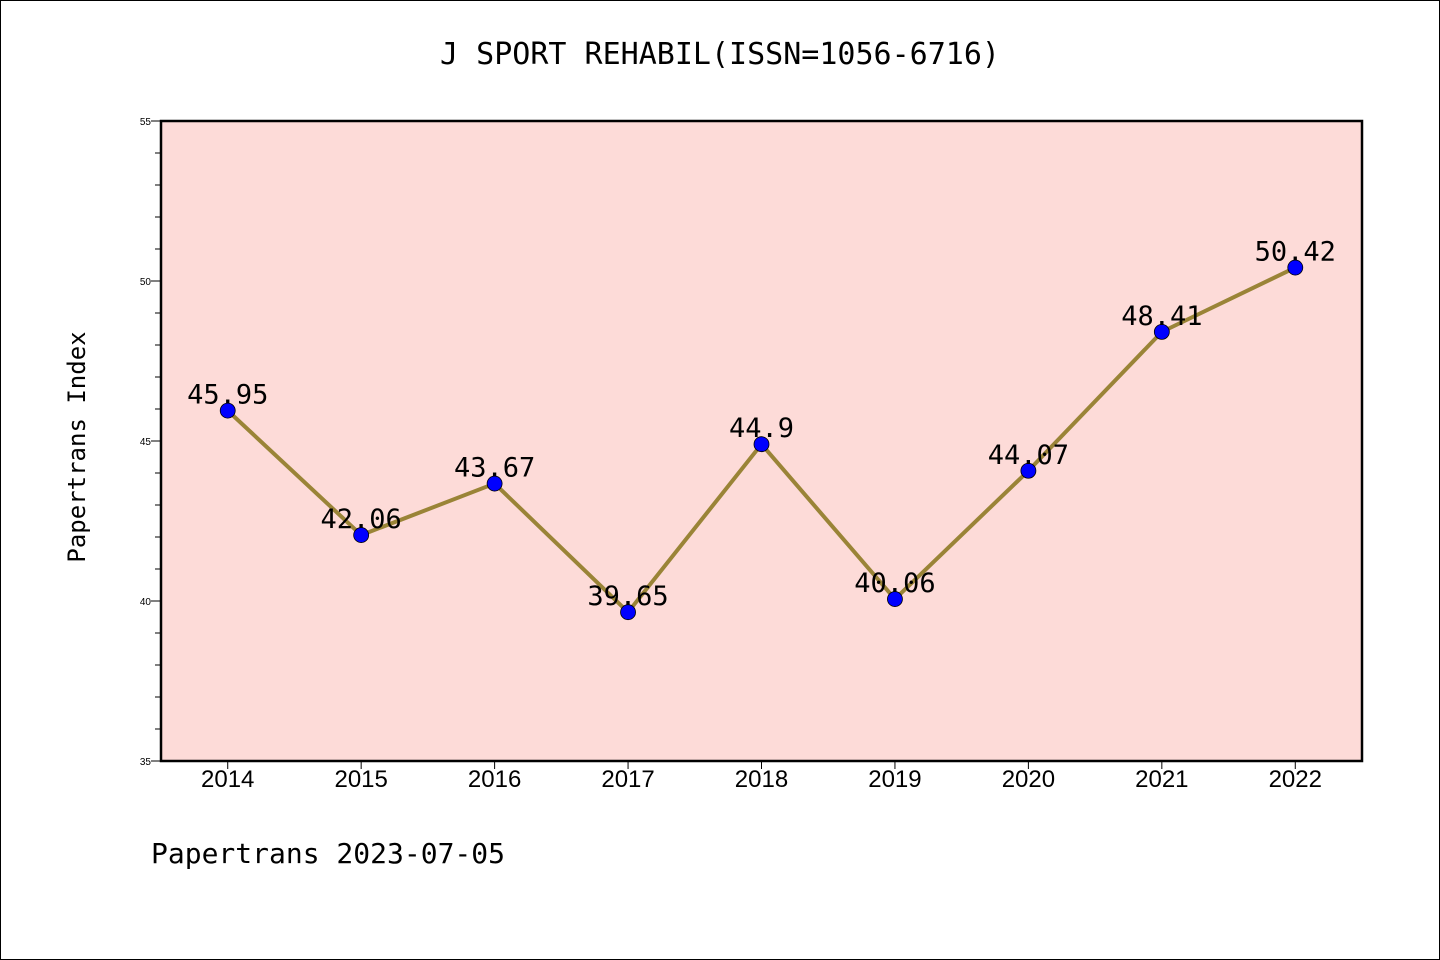 The image size is (1440, 960). What do you see at coordinates (627, 596) in the screenshot?
I see `data-label: 39.65` at bounding box center [627, 596].